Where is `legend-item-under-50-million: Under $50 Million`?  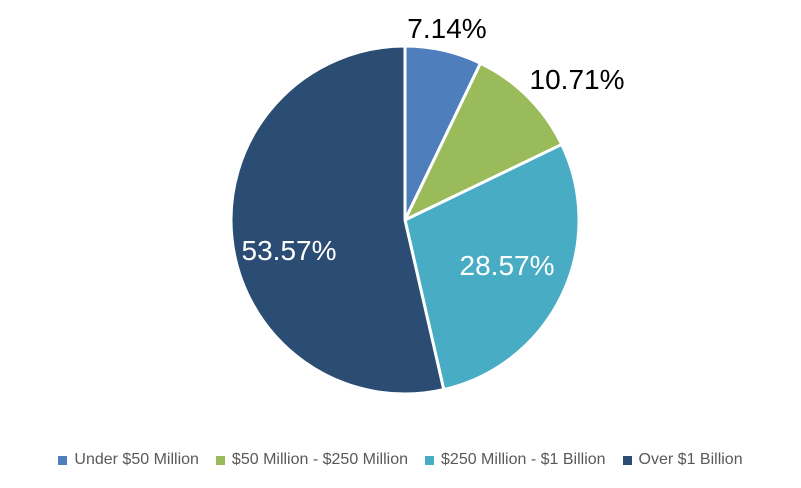 legend-item-under-50-million: Under $50 Million is located at coordinates (128, 460).